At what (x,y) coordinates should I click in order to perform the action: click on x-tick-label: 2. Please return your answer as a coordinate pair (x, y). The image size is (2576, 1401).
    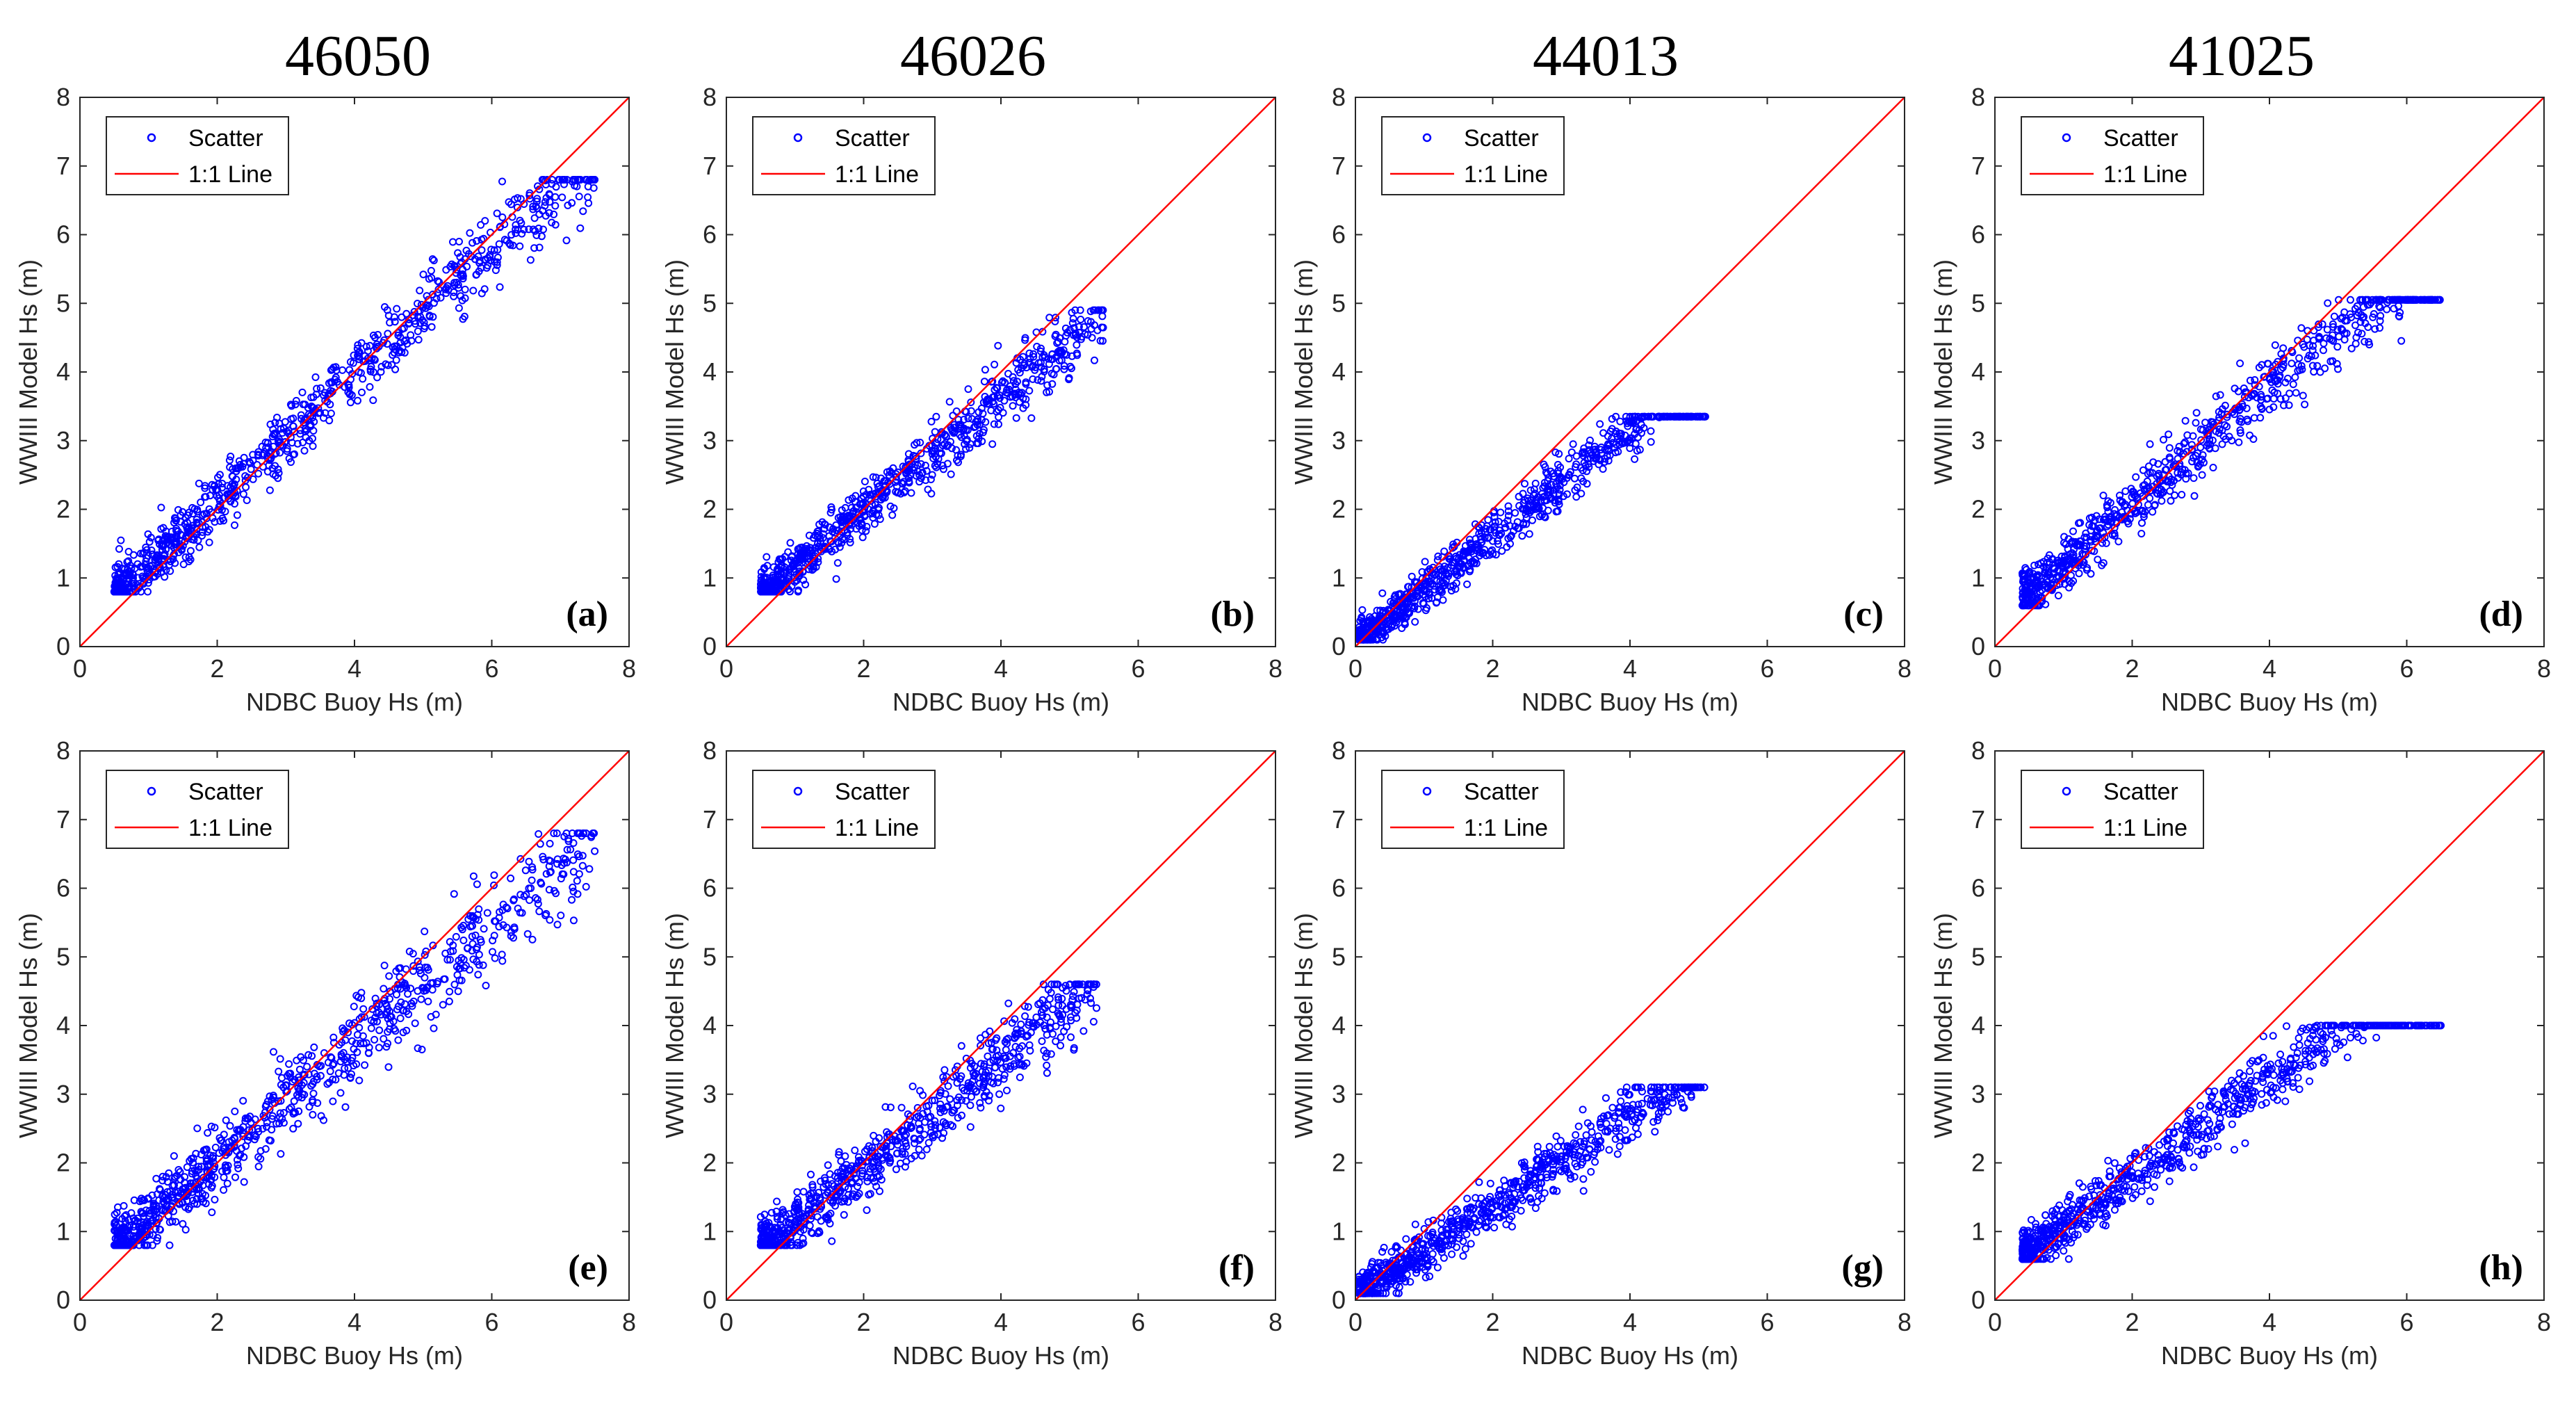
    Looking at the image, I should click on (217, 1322).